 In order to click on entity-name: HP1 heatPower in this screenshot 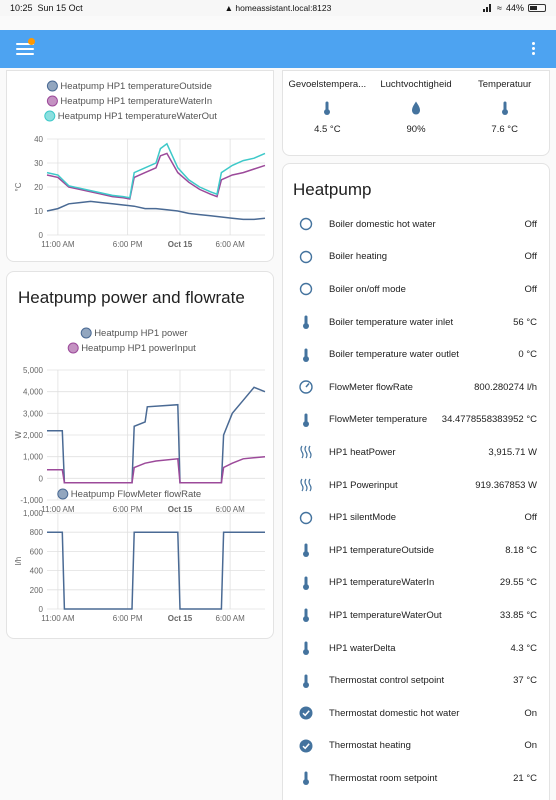, I will do `click(362, 452)`.